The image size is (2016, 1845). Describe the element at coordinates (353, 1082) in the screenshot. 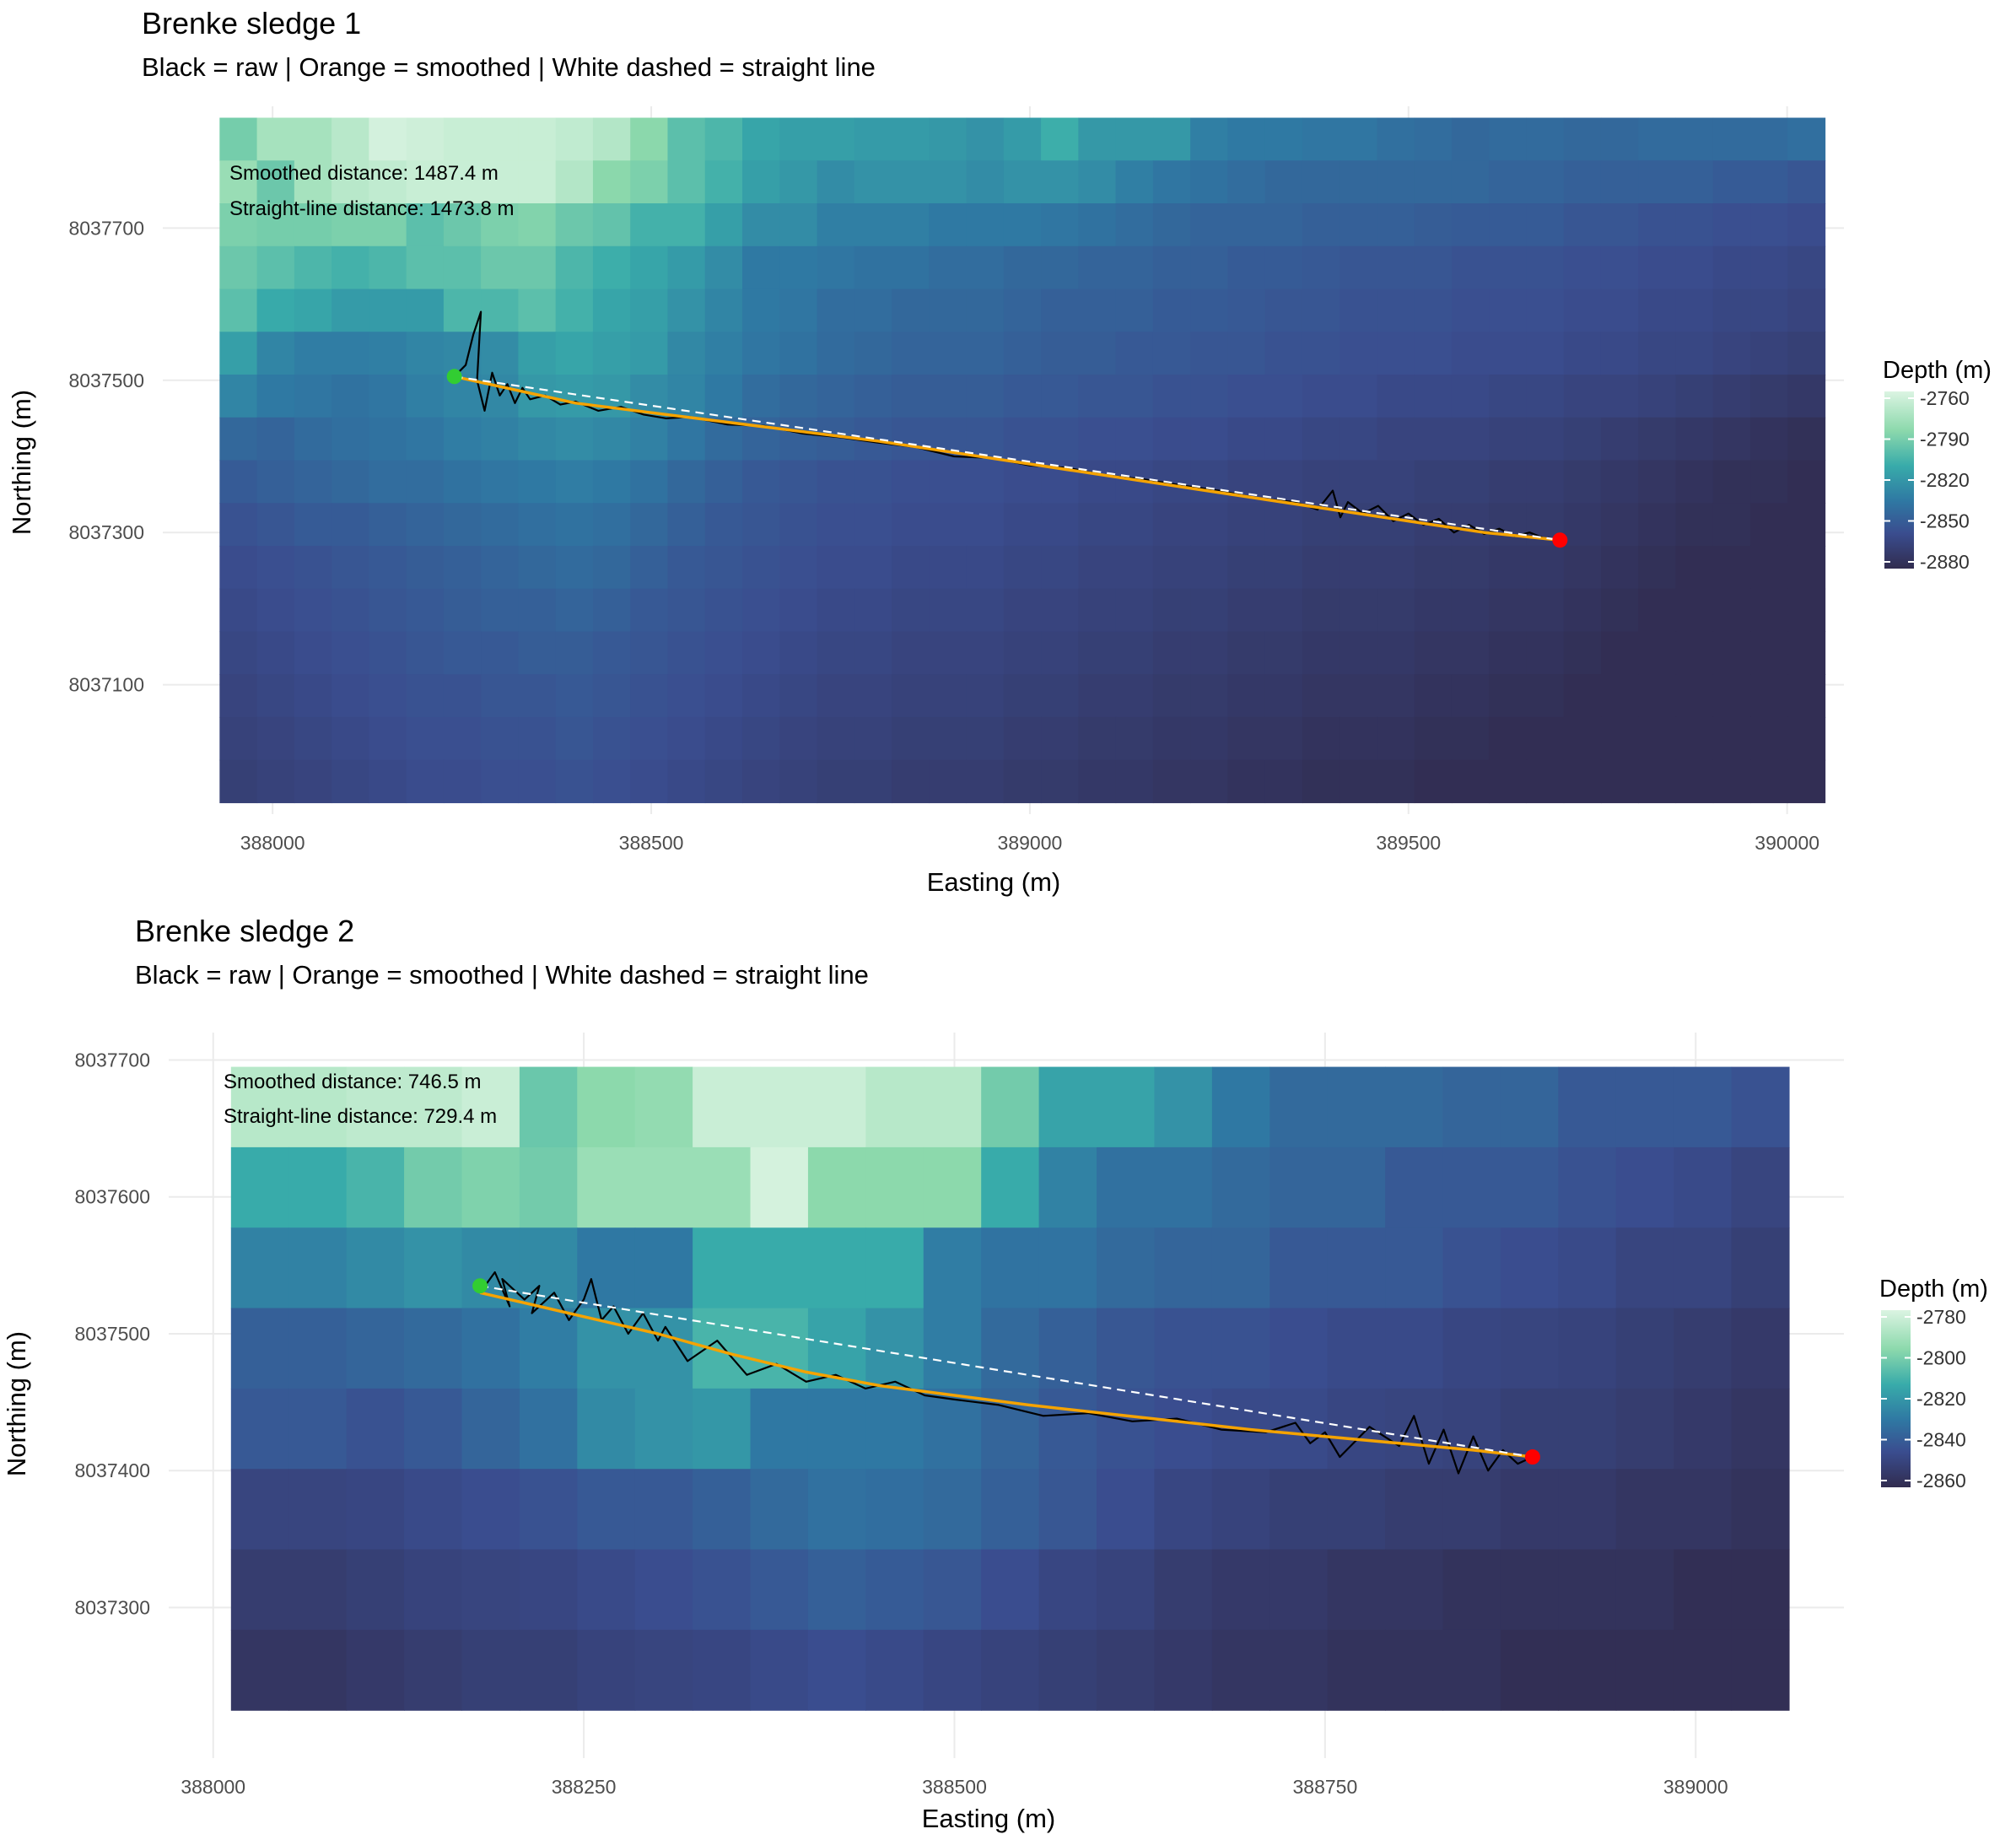

I see `panel-2-smoothed-distance-label: Smoothed distance: 746.5 m` at that location.